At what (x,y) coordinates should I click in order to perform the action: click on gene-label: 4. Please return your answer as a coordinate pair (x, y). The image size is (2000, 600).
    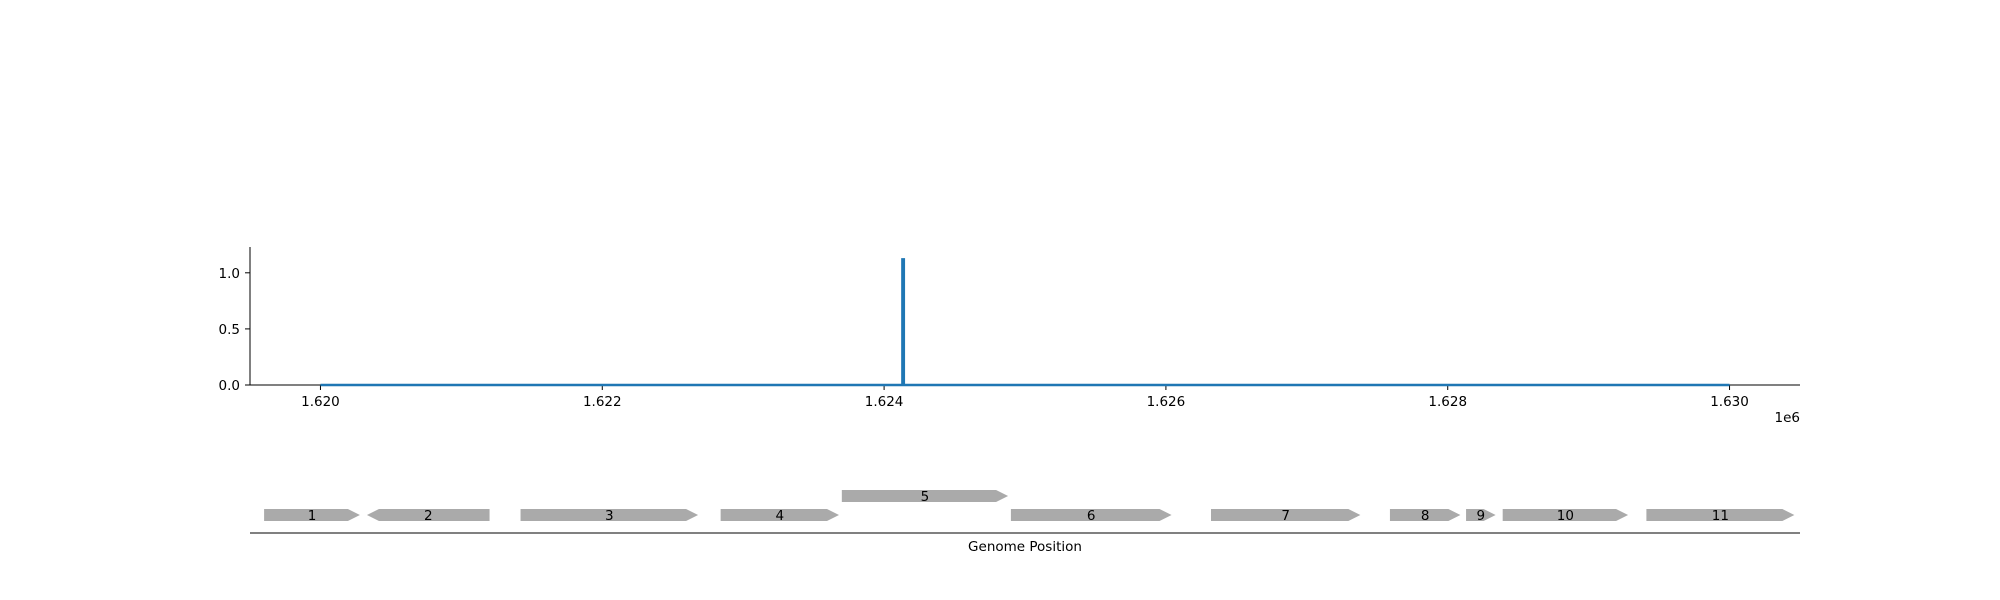
    Looking at the image, I should click on (780, 516).